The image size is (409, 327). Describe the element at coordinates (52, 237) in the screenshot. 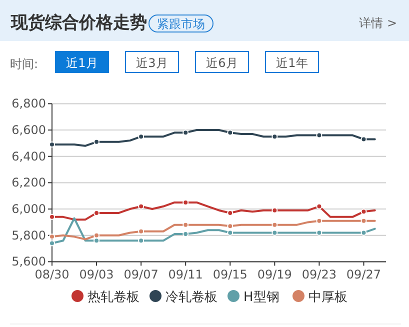

I see `point` at that location.